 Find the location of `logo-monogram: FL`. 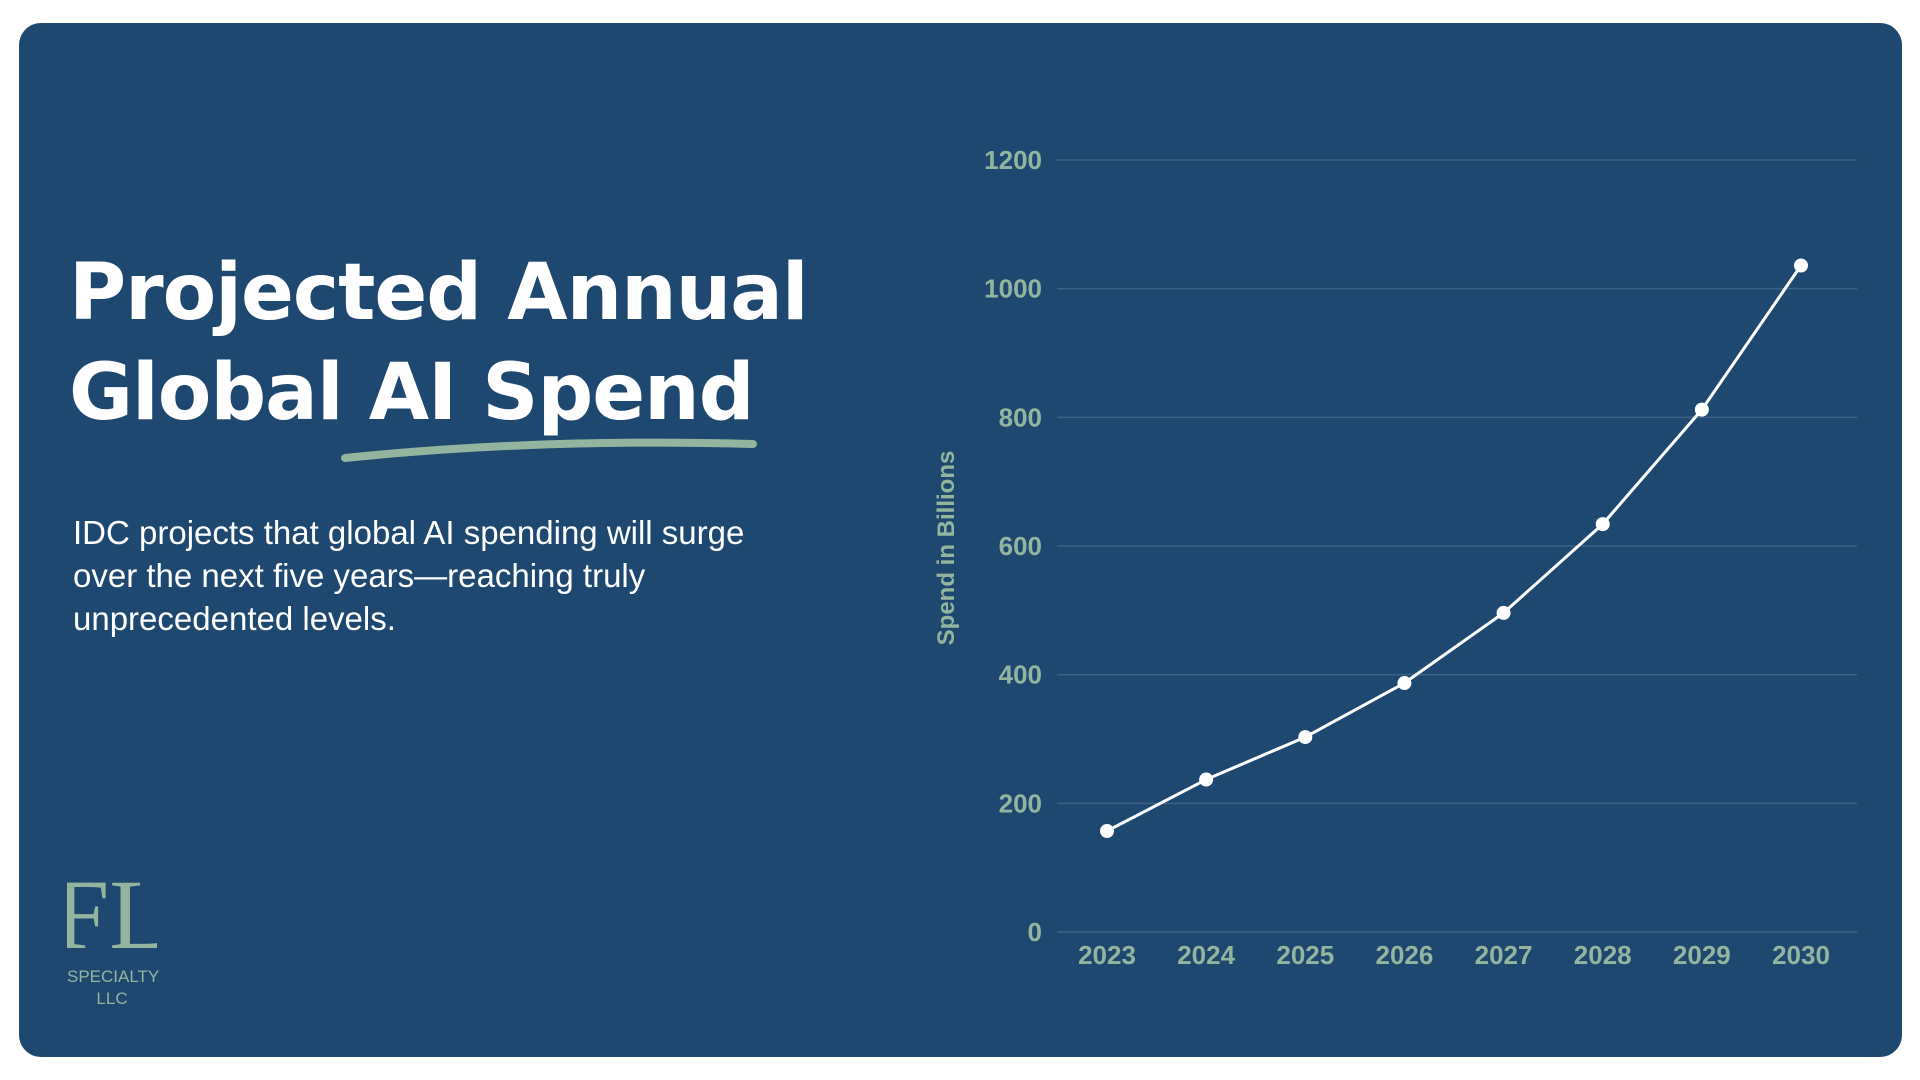

logo-monogram: FL is located at coordinates (112, 912).